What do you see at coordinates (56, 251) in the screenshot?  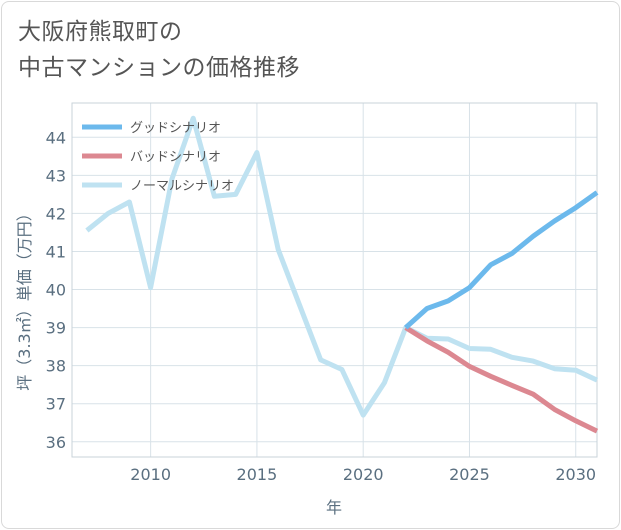 I see `y-tick-label: 41` at bounding box center [56, 251].